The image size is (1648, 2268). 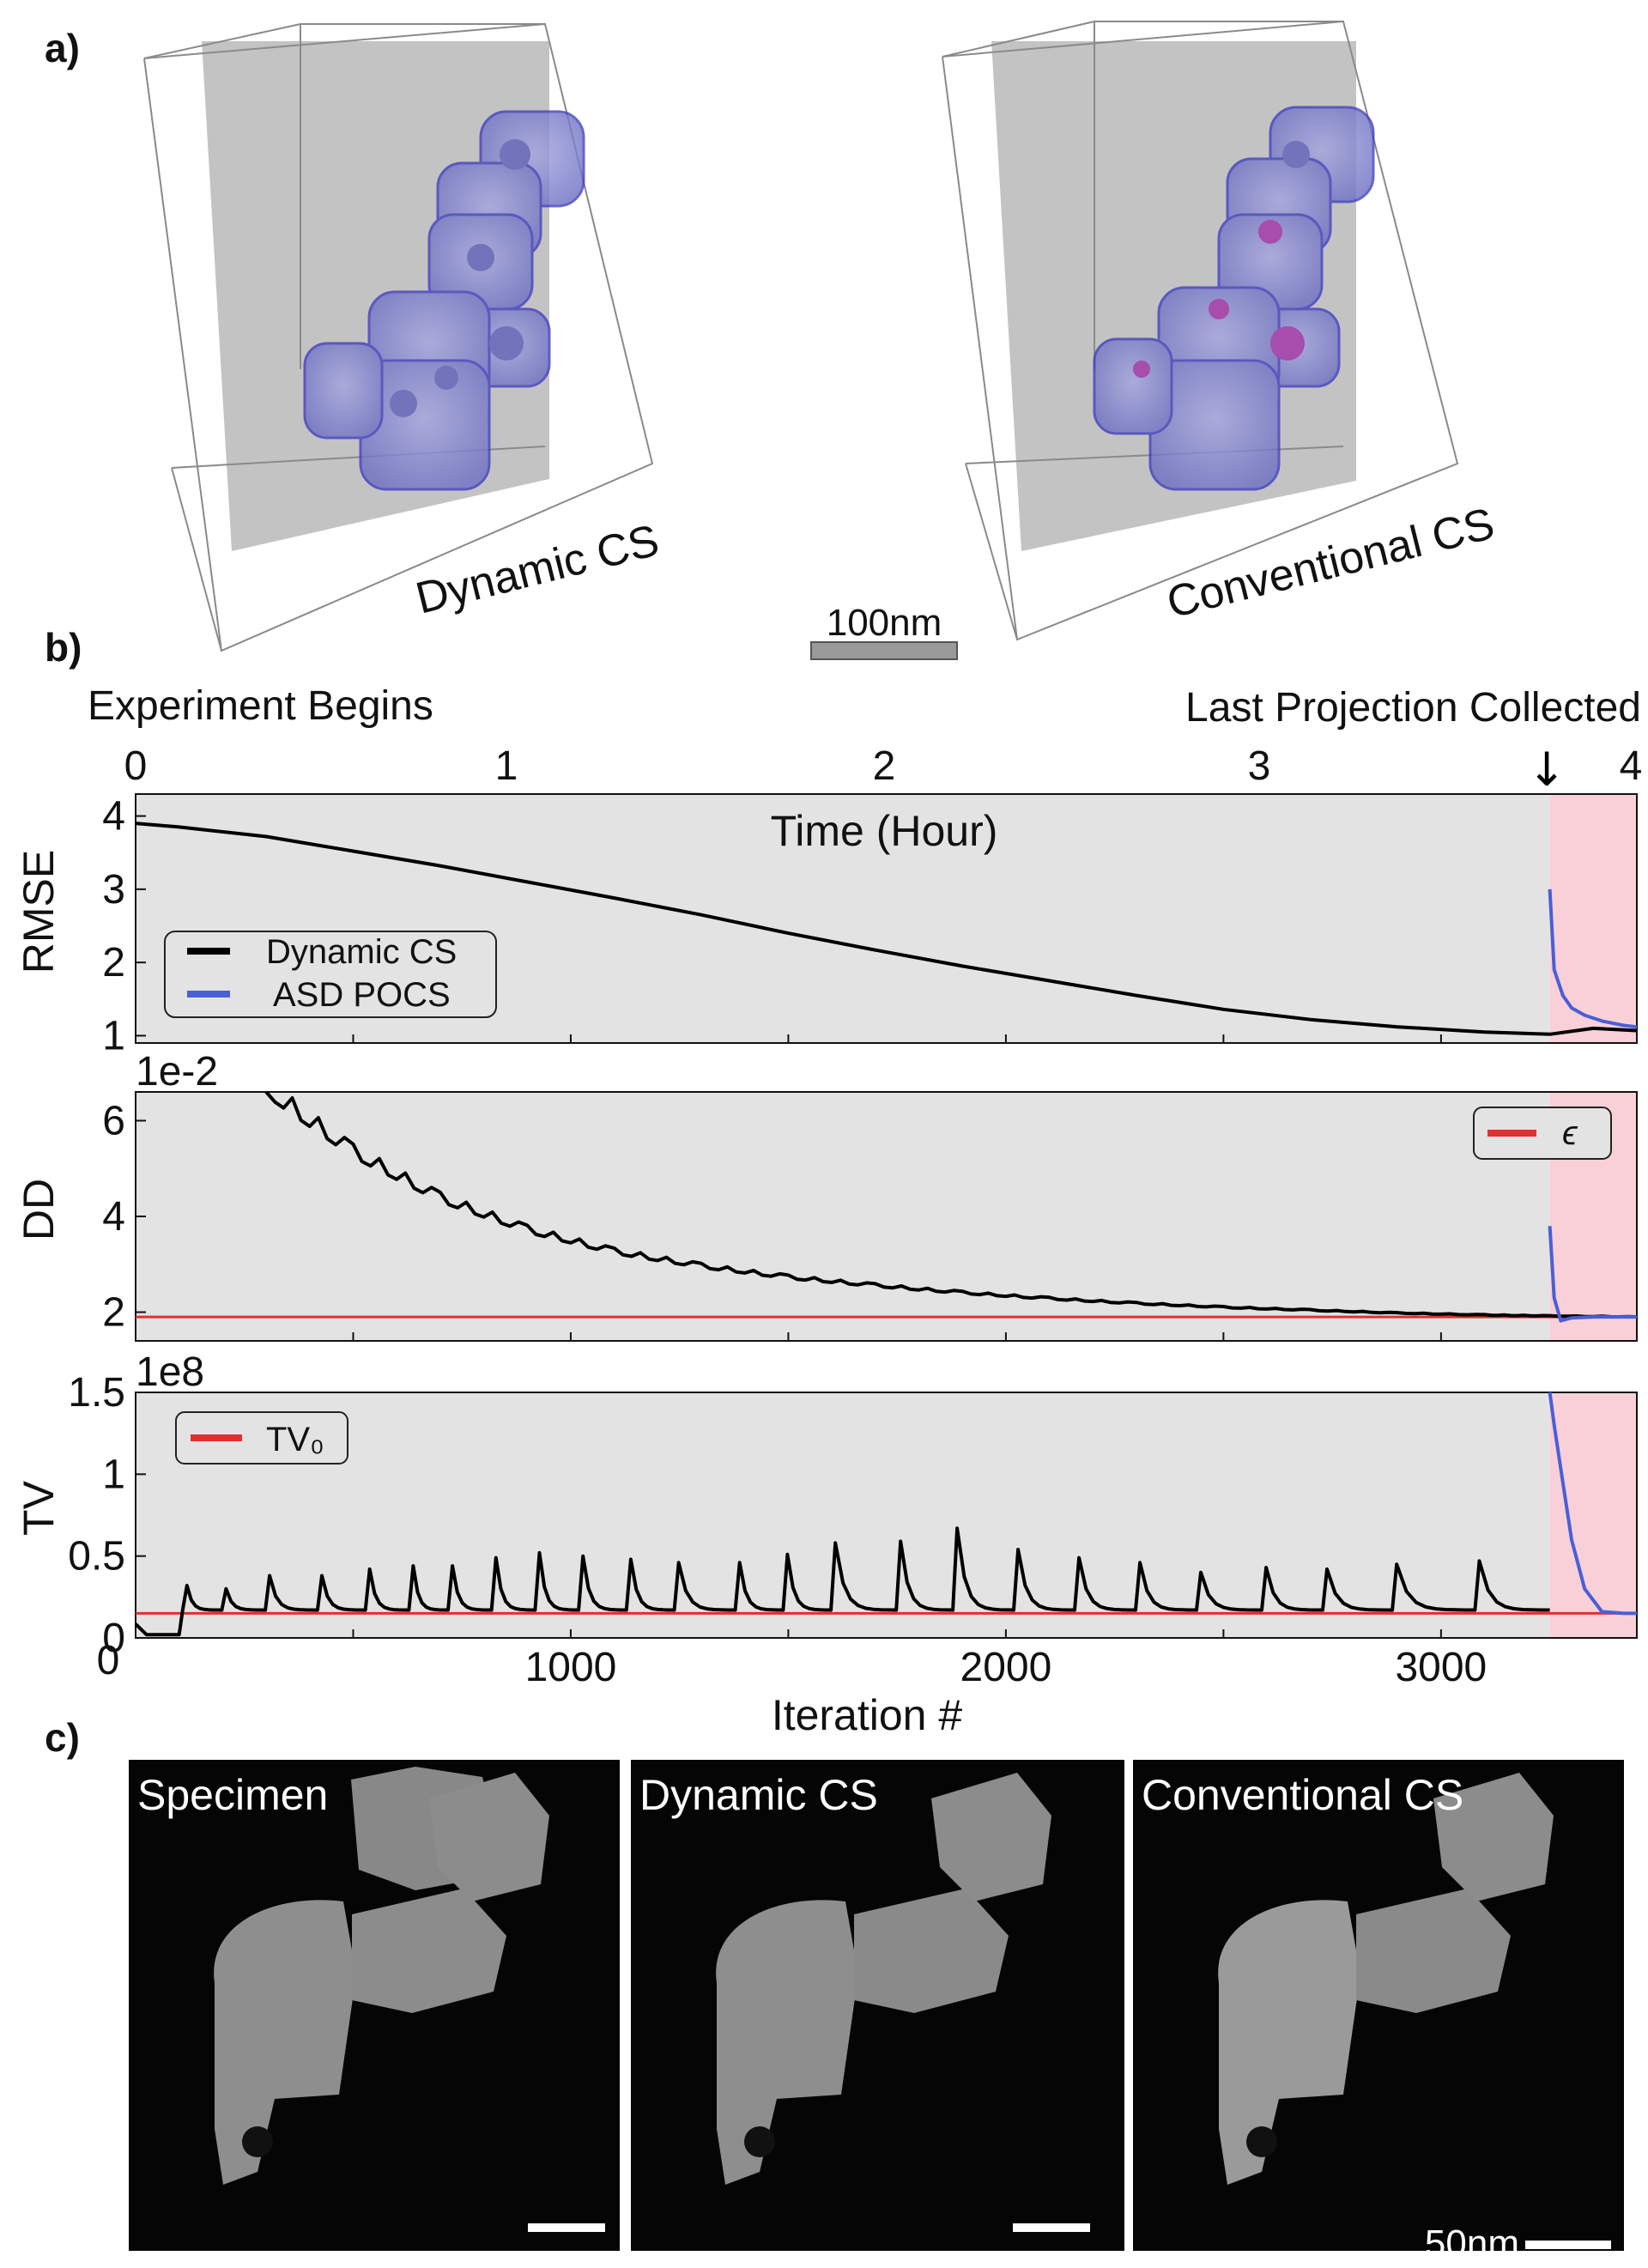 I want to click on down-arrow-icon: ↓, so click(x=1546, y=770).